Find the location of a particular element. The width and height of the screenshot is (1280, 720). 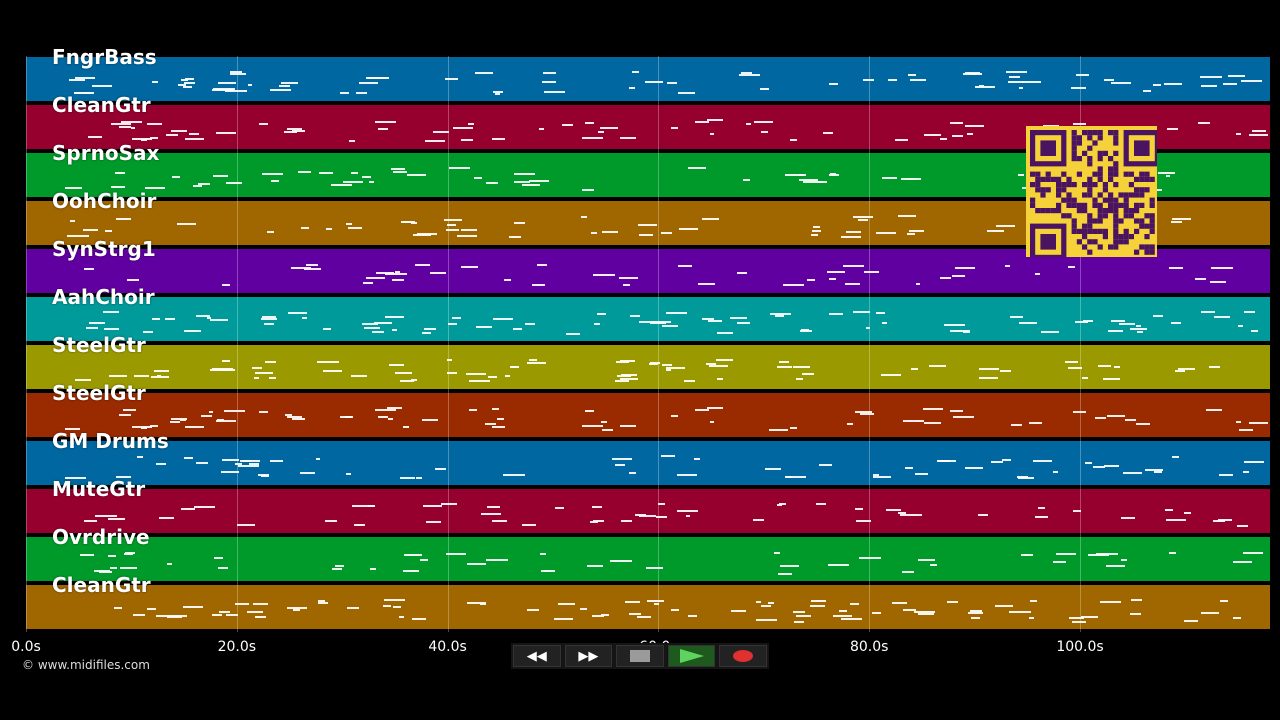

rewind-button: ◀◀ is located at coordinates (537, 656).